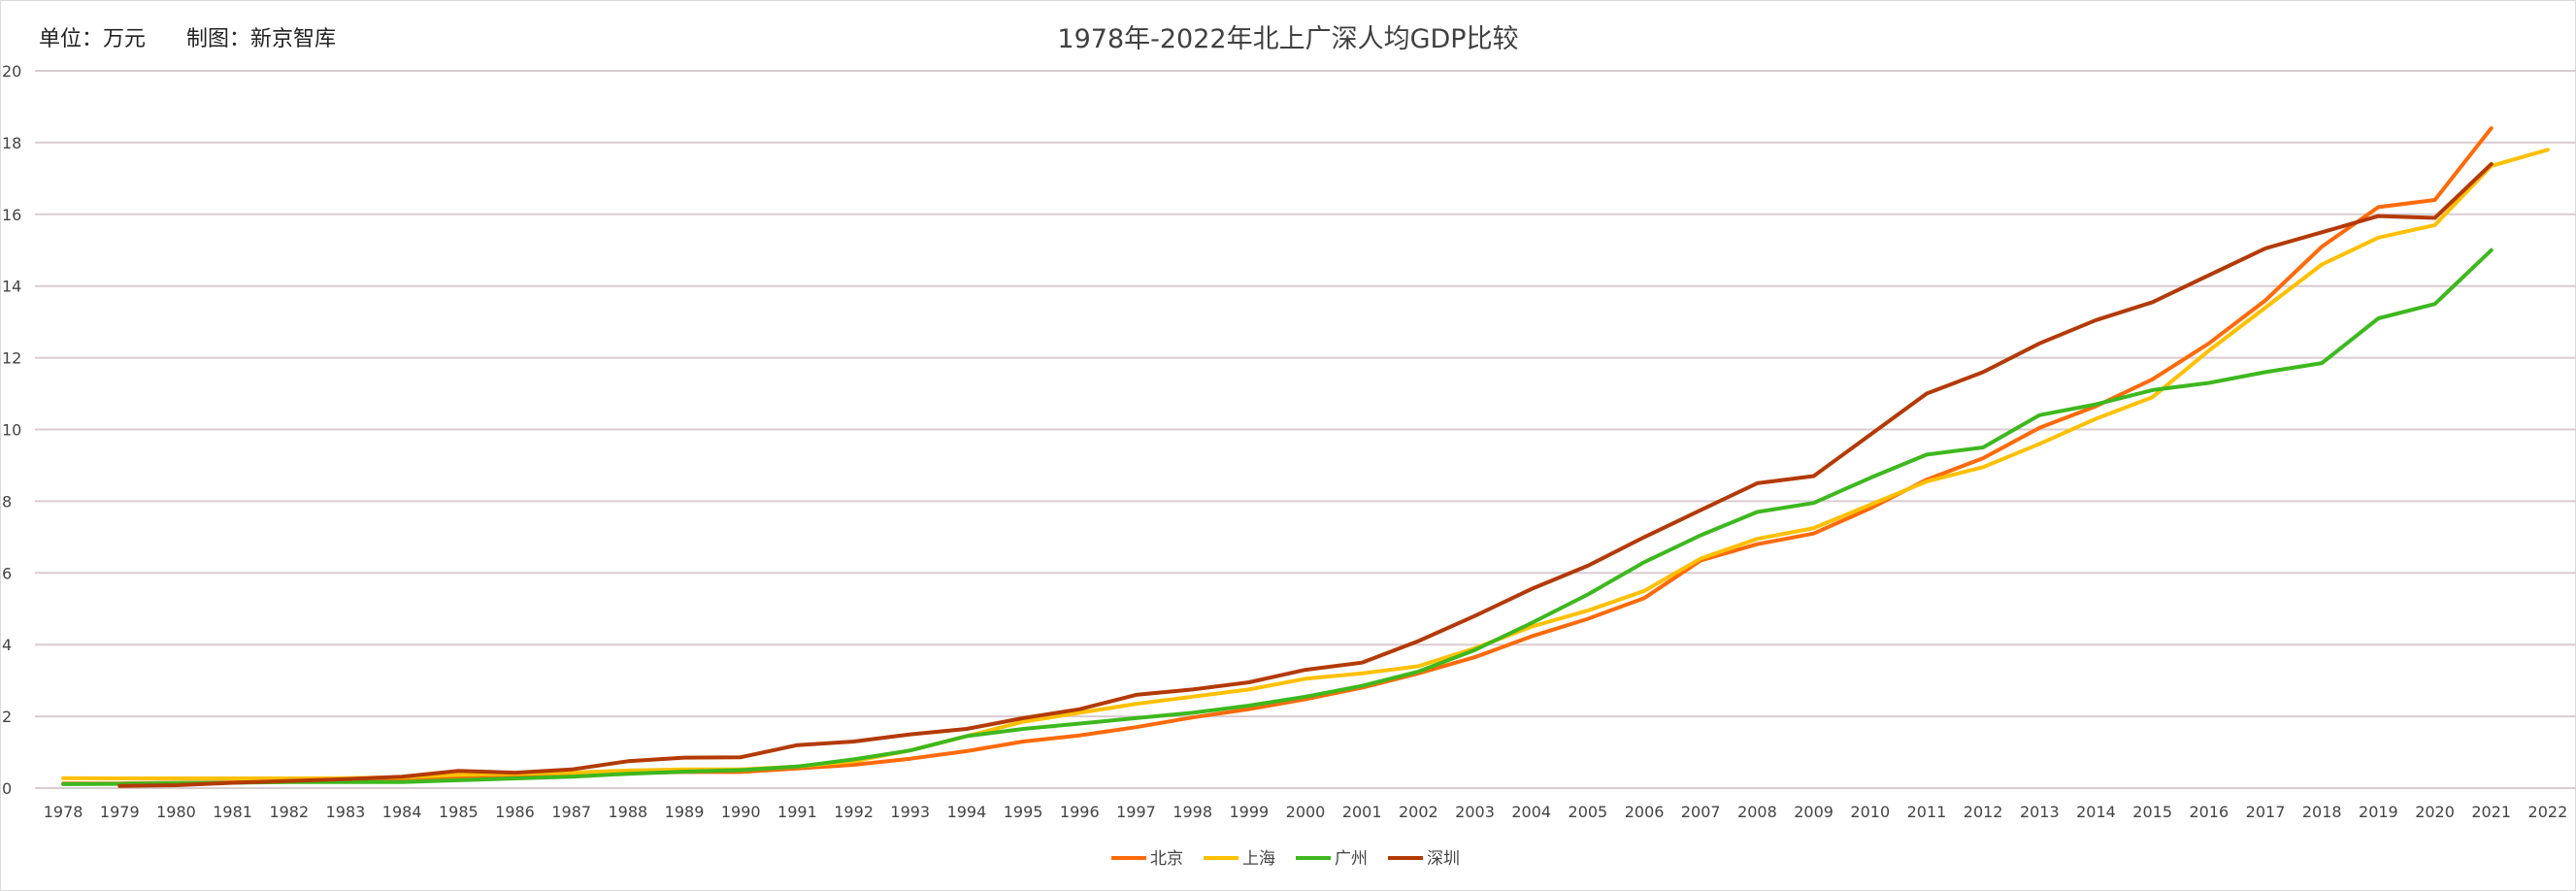 The image size is (2576, 891). Describe the element at coordinates (232, 812) in the screenshot. I see `x-tick-label: 1981` at that location.